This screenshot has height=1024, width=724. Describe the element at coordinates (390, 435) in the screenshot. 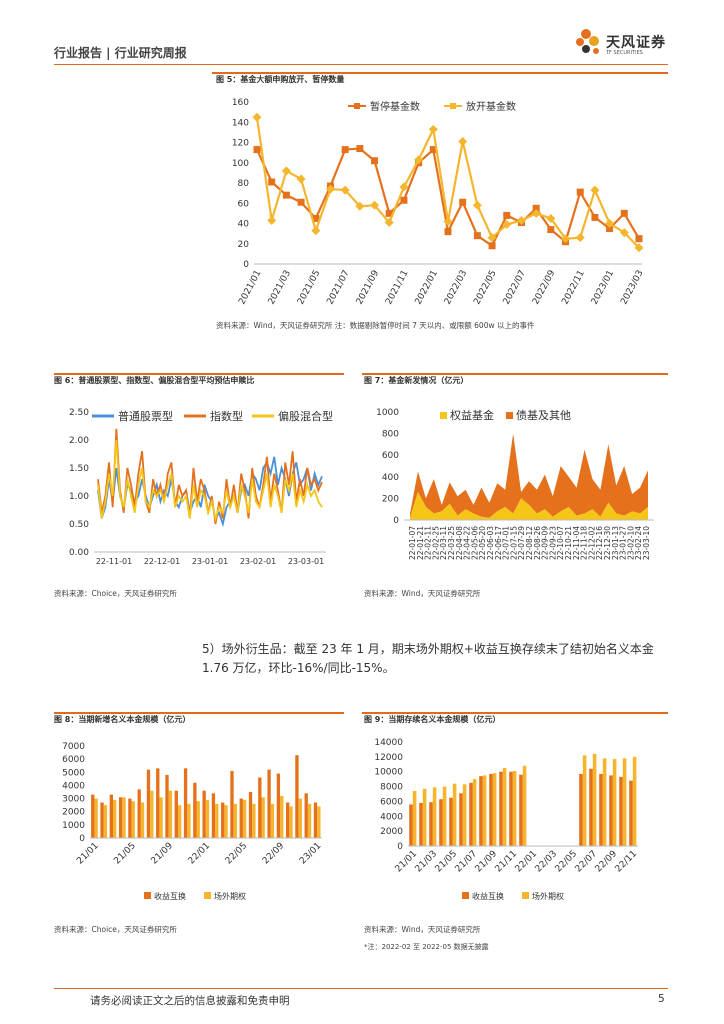

I see `fig7-ytick: 800` at that location.